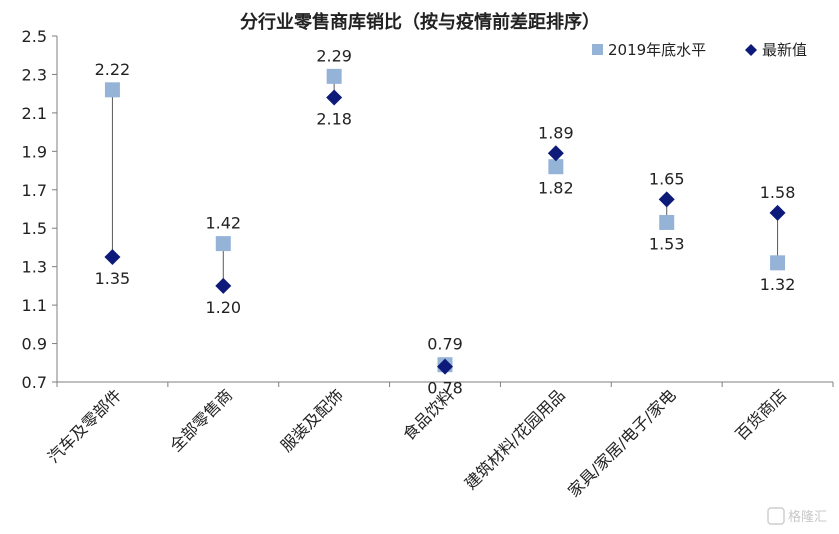  Describe the element at coordinates (776, 516) in the screenshot. I see `watermark-icon` at that location.